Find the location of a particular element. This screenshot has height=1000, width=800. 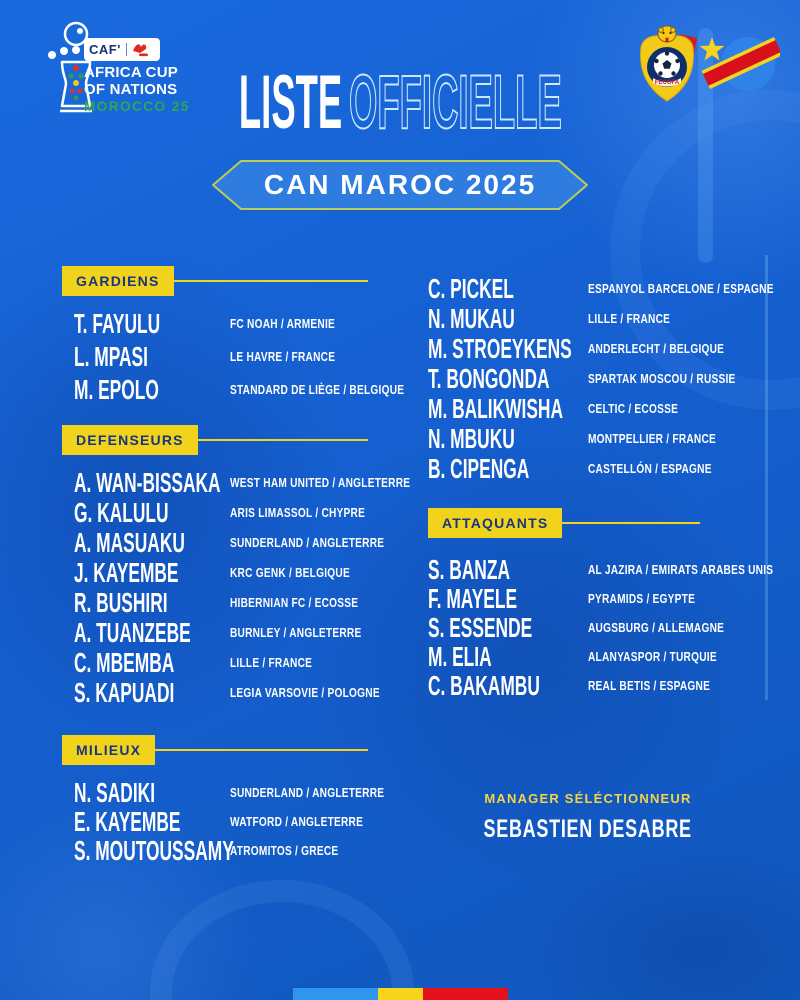

caf-line1: AFRICA CUP is located at coordinates (131, 72).